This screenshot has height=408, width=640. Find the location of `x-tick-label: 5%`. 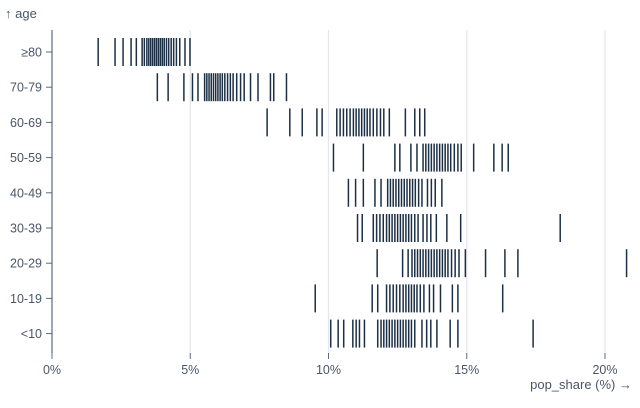

x-tick-label: 5% is located at coordinates (190, 370).